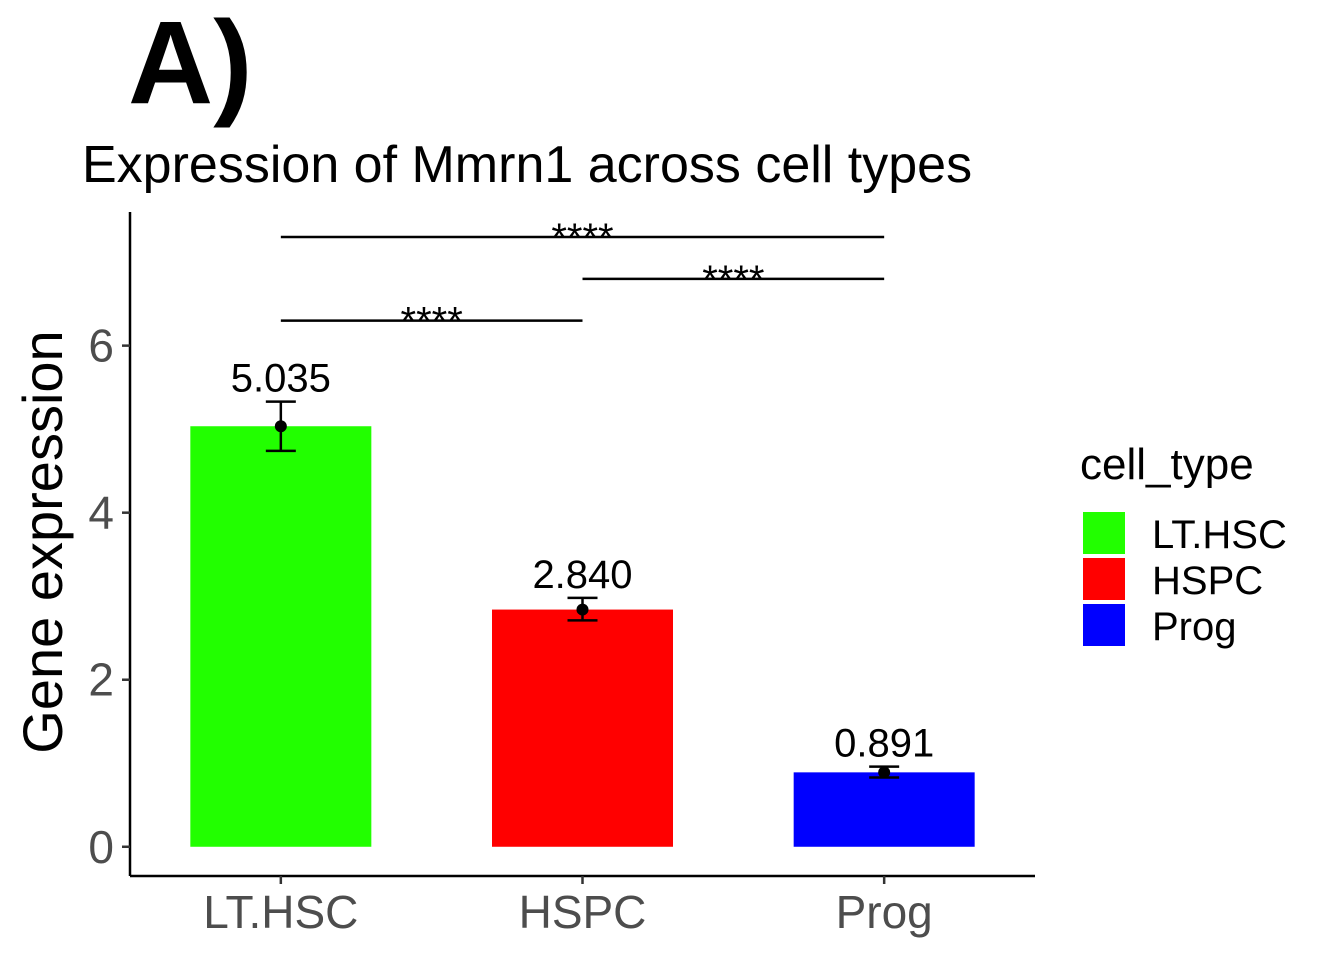 The image size is (1344, 960). I want to click on y-tick-label: 4, so click(101, 513).